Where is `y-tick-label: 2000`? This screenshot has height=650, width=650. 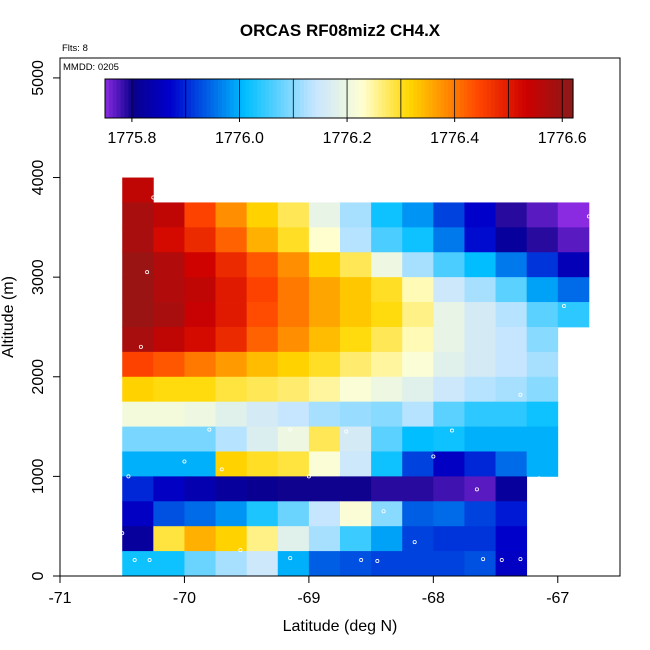
y-tick-label: 2000 is located at coordinates (38, 377).